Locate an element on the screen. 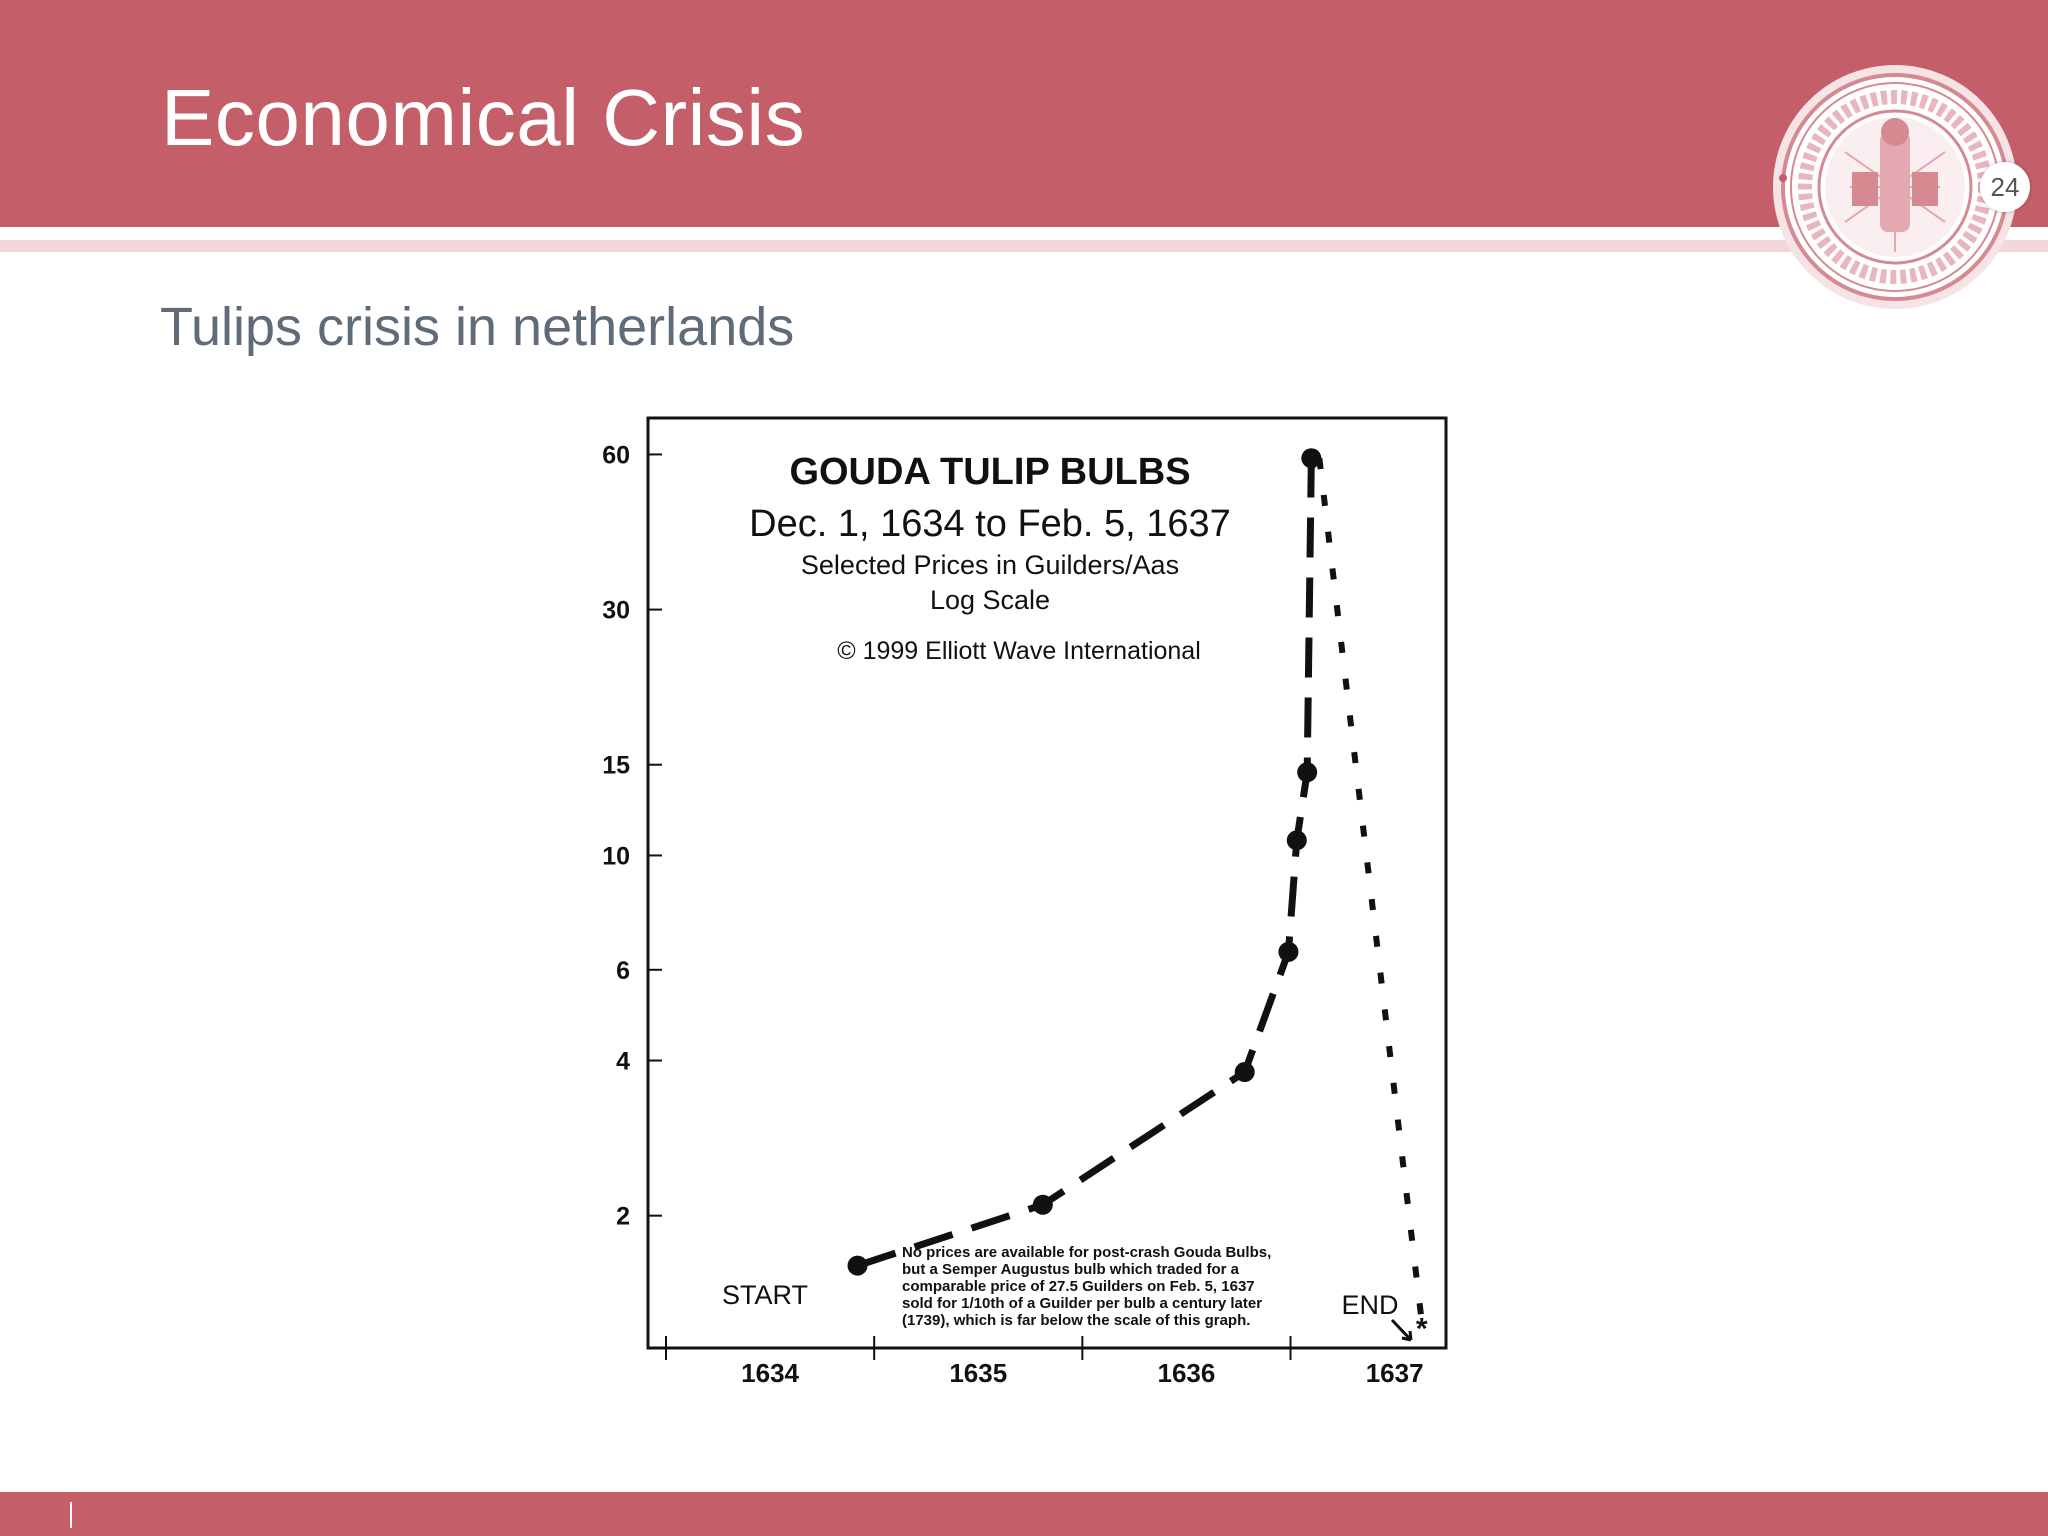 This screenshot has width=2048, height=1536. scale-label: Log Scale is located at coordinates (990, 600).